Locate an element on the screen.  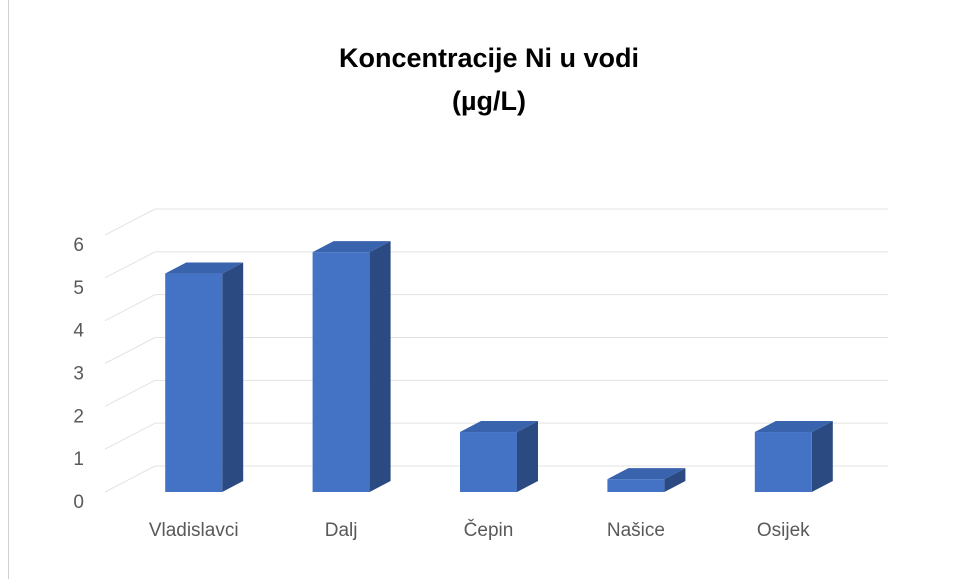
chart-title: (µg/L) is located at coordinates (489, 101).